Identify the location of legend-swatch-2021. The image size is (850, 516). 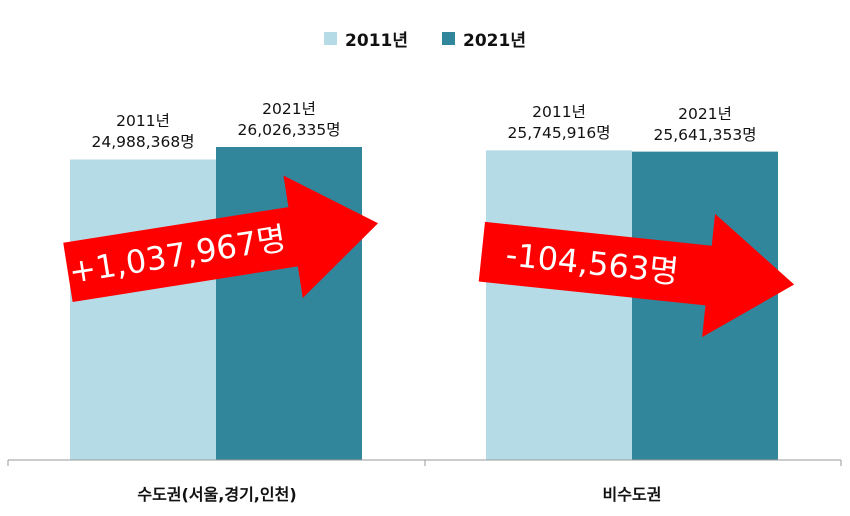
(448, 38).